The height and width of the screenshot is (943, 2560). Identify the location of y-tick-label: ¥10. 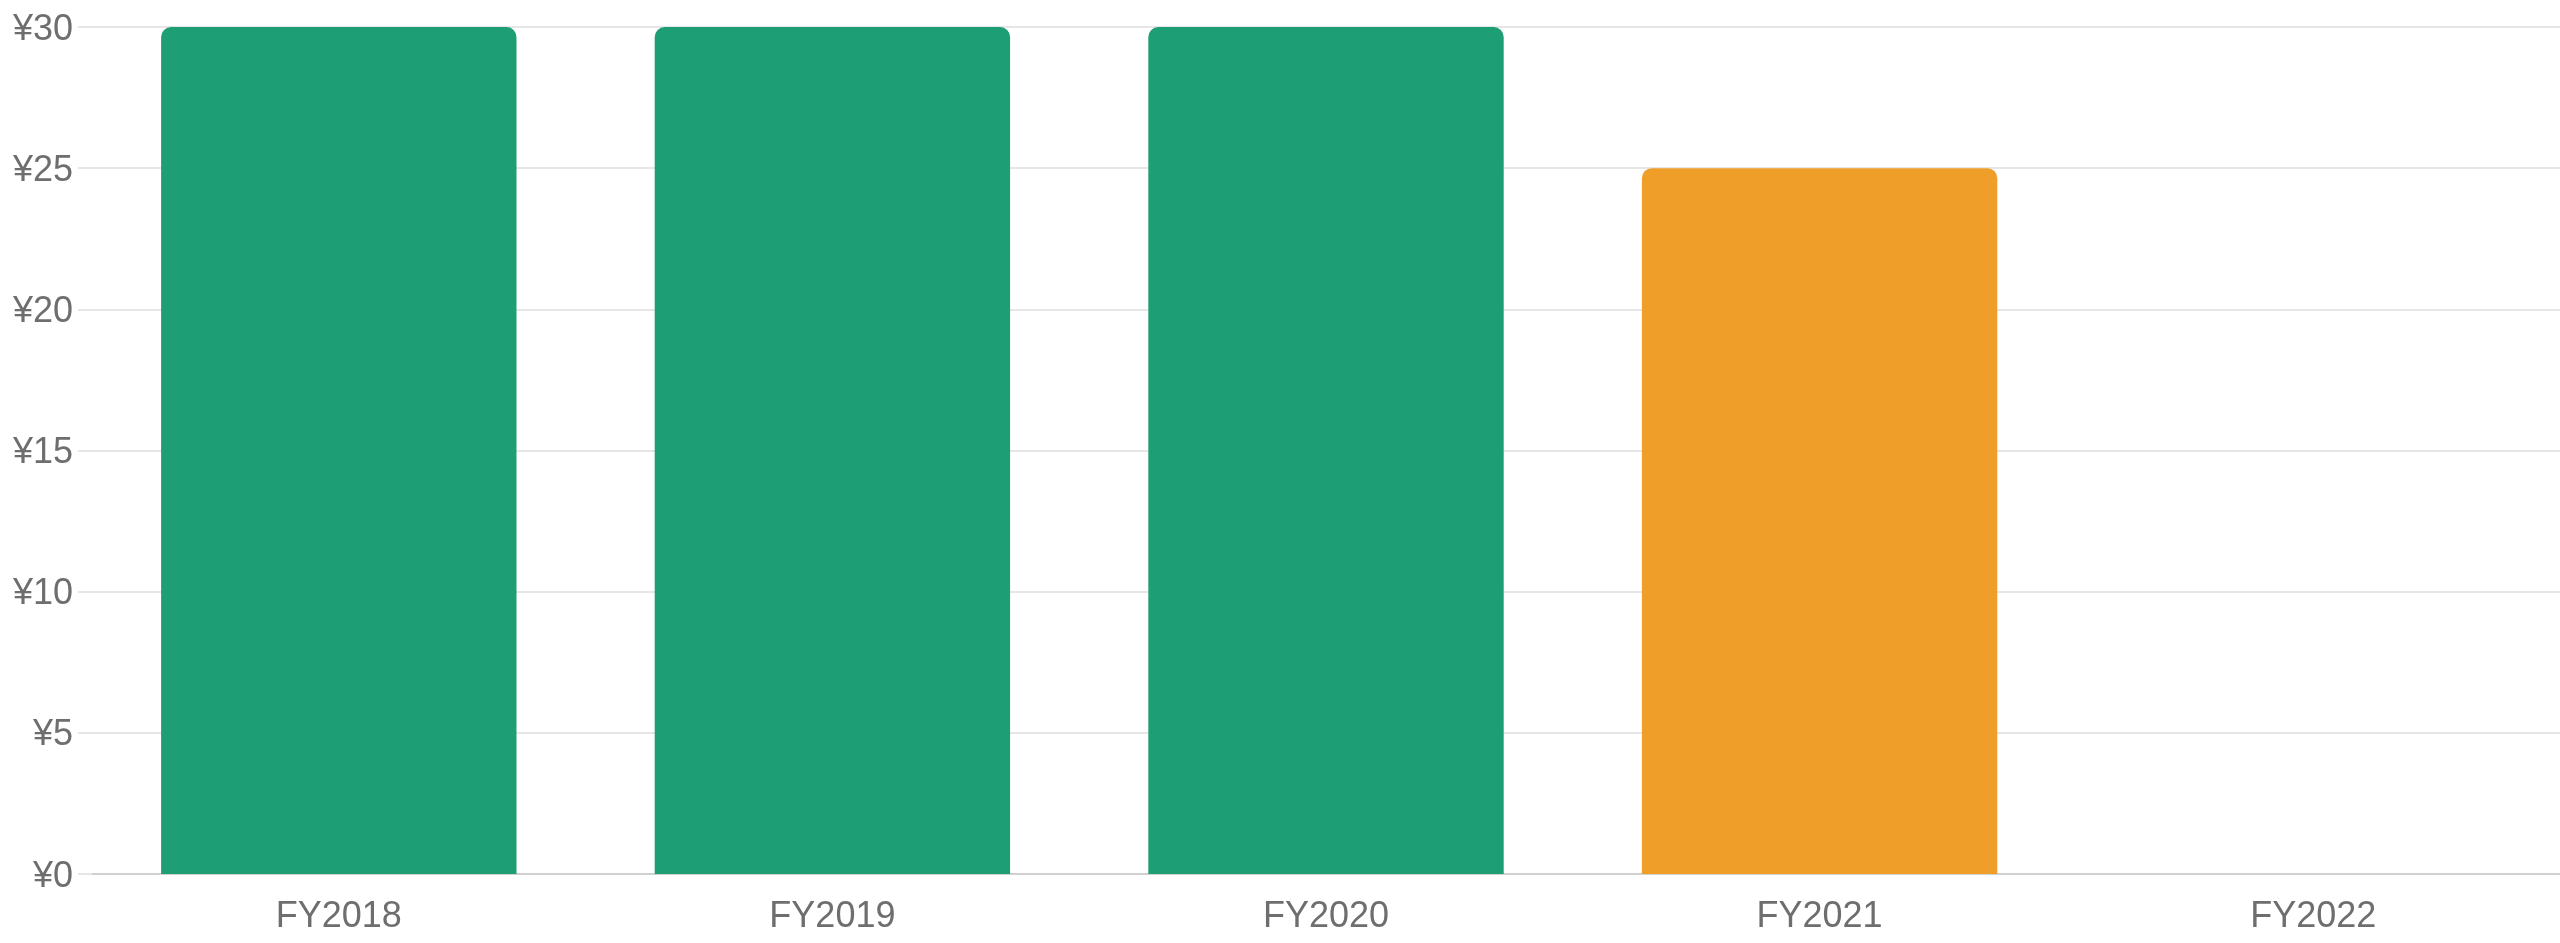
(42, 592).